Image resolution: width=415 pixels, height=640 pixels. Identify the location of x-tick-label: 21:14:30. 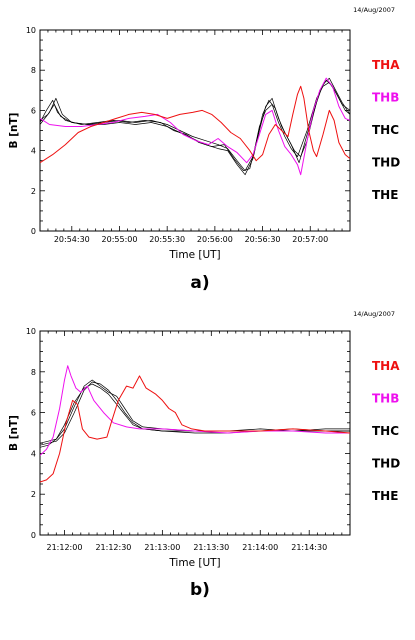
(309, 547).